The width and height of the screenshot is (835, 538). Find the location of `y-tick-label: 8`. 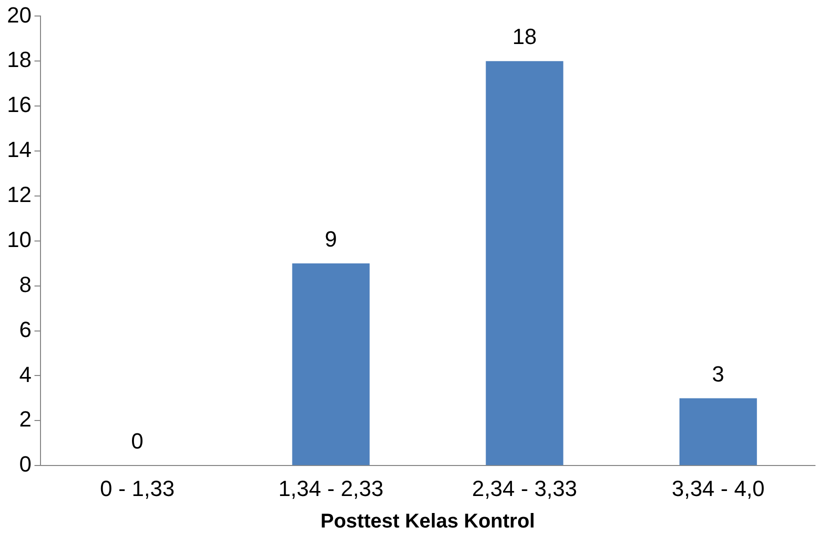

y-tick-label: 8 is located at coordinates (25, 284).